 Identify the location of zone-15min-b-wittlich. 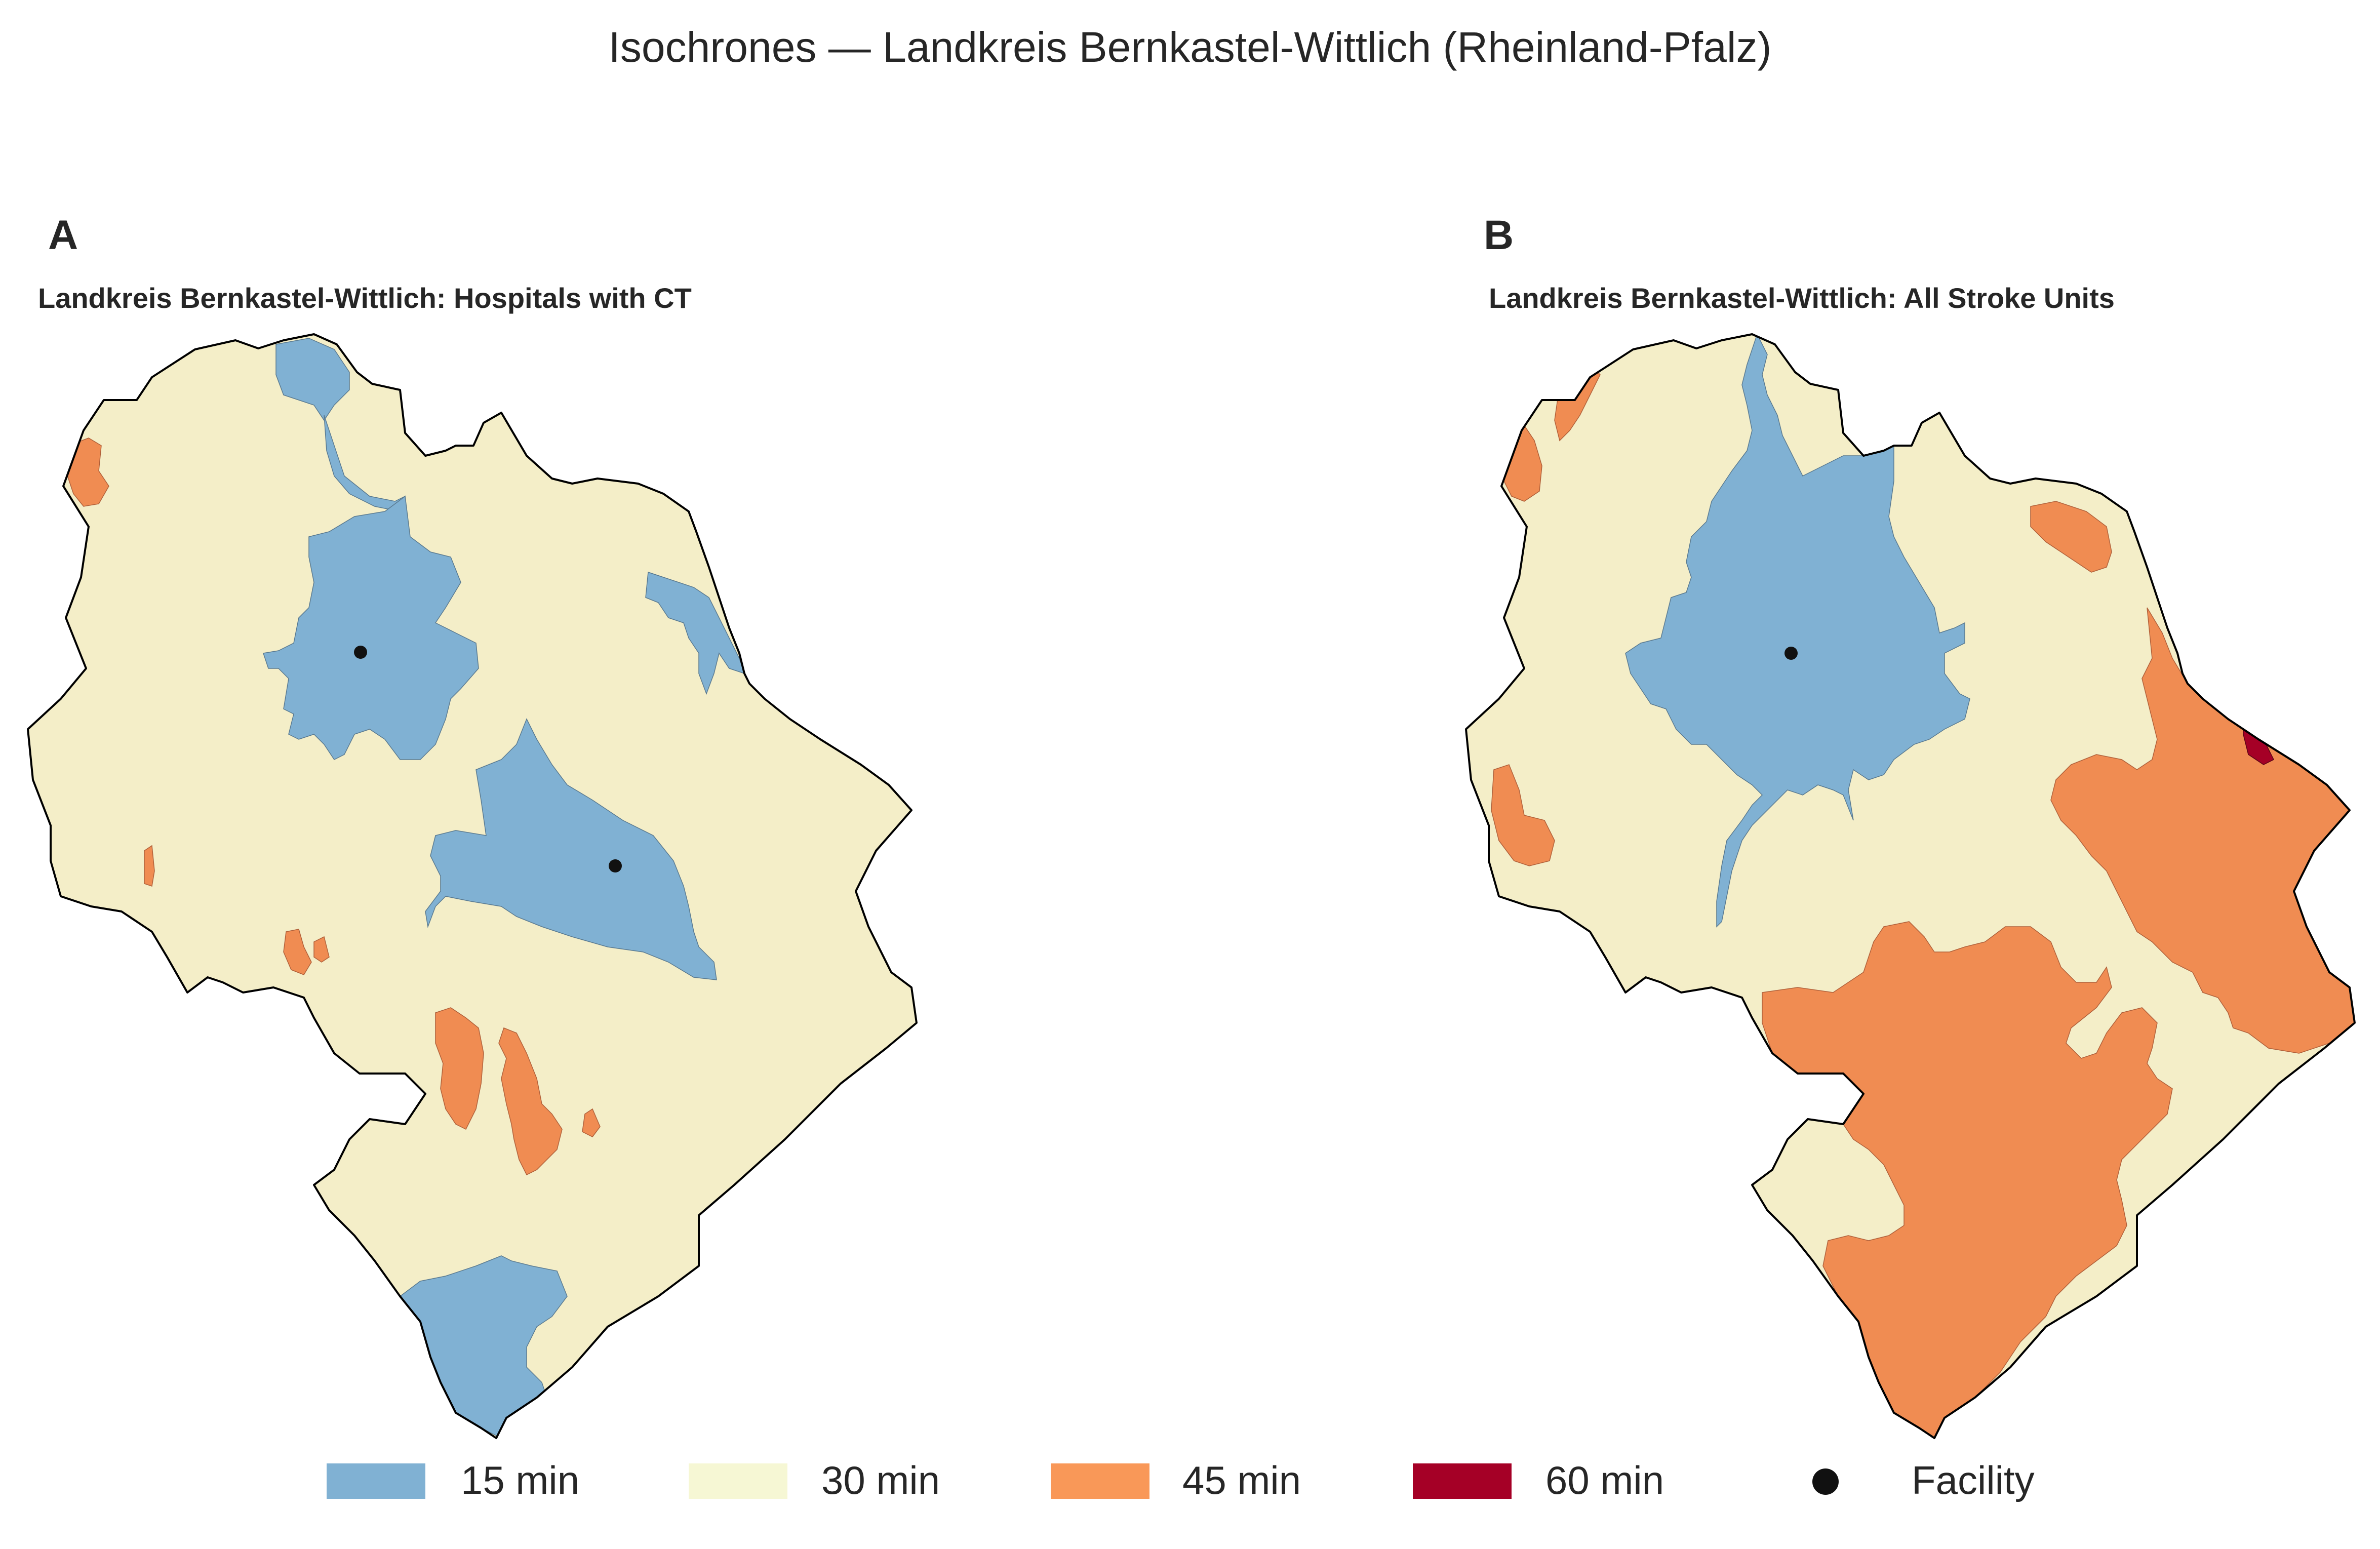
(1797, 631).